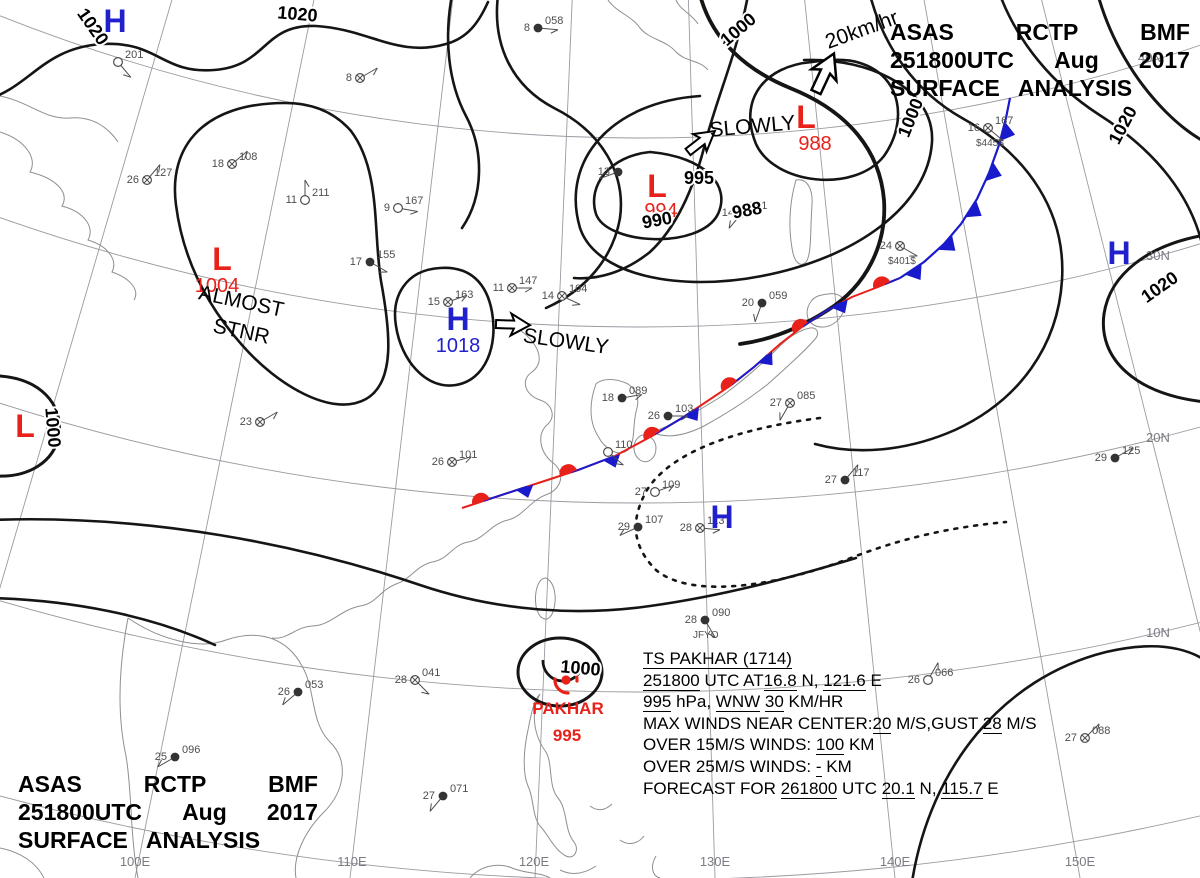 This screenshot has width=1200, height=878. I want to click on station-plot: 20 059, so click(764, 306).